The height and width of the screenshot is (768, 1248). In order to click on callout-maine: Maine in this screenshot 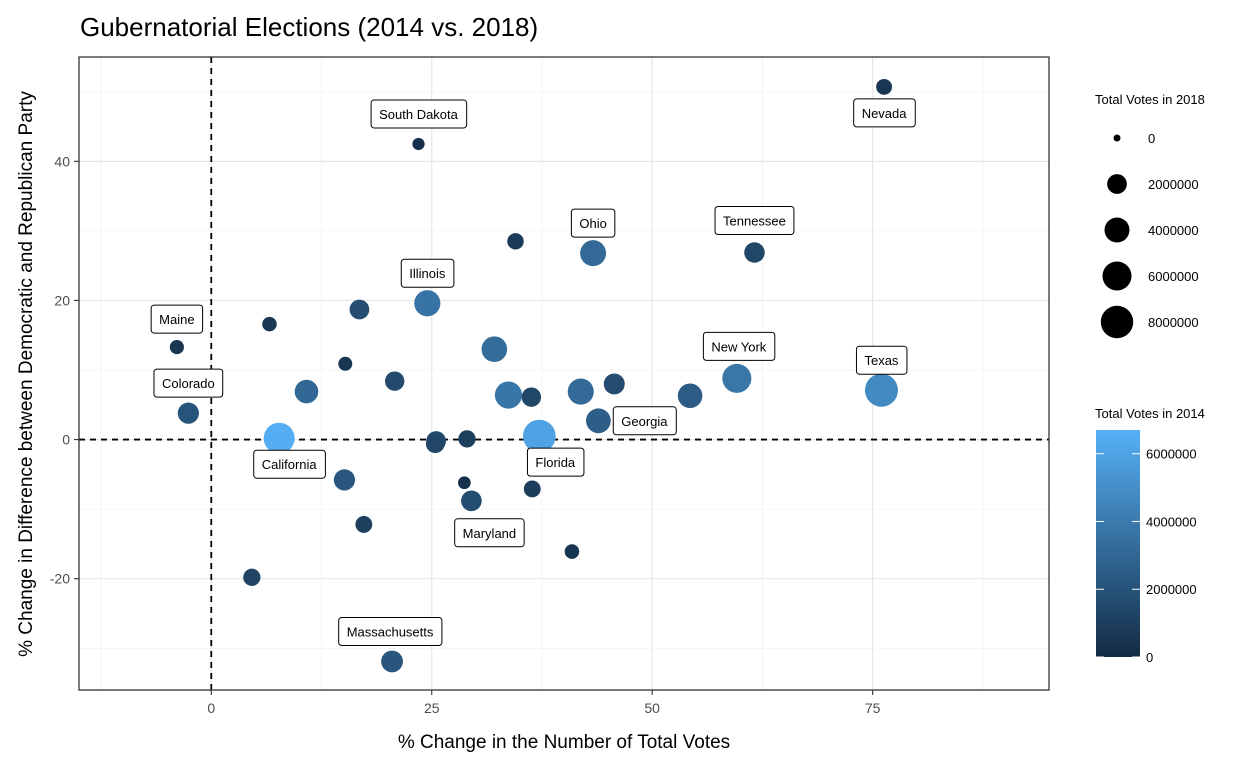, I will do `click(177, 319)`.